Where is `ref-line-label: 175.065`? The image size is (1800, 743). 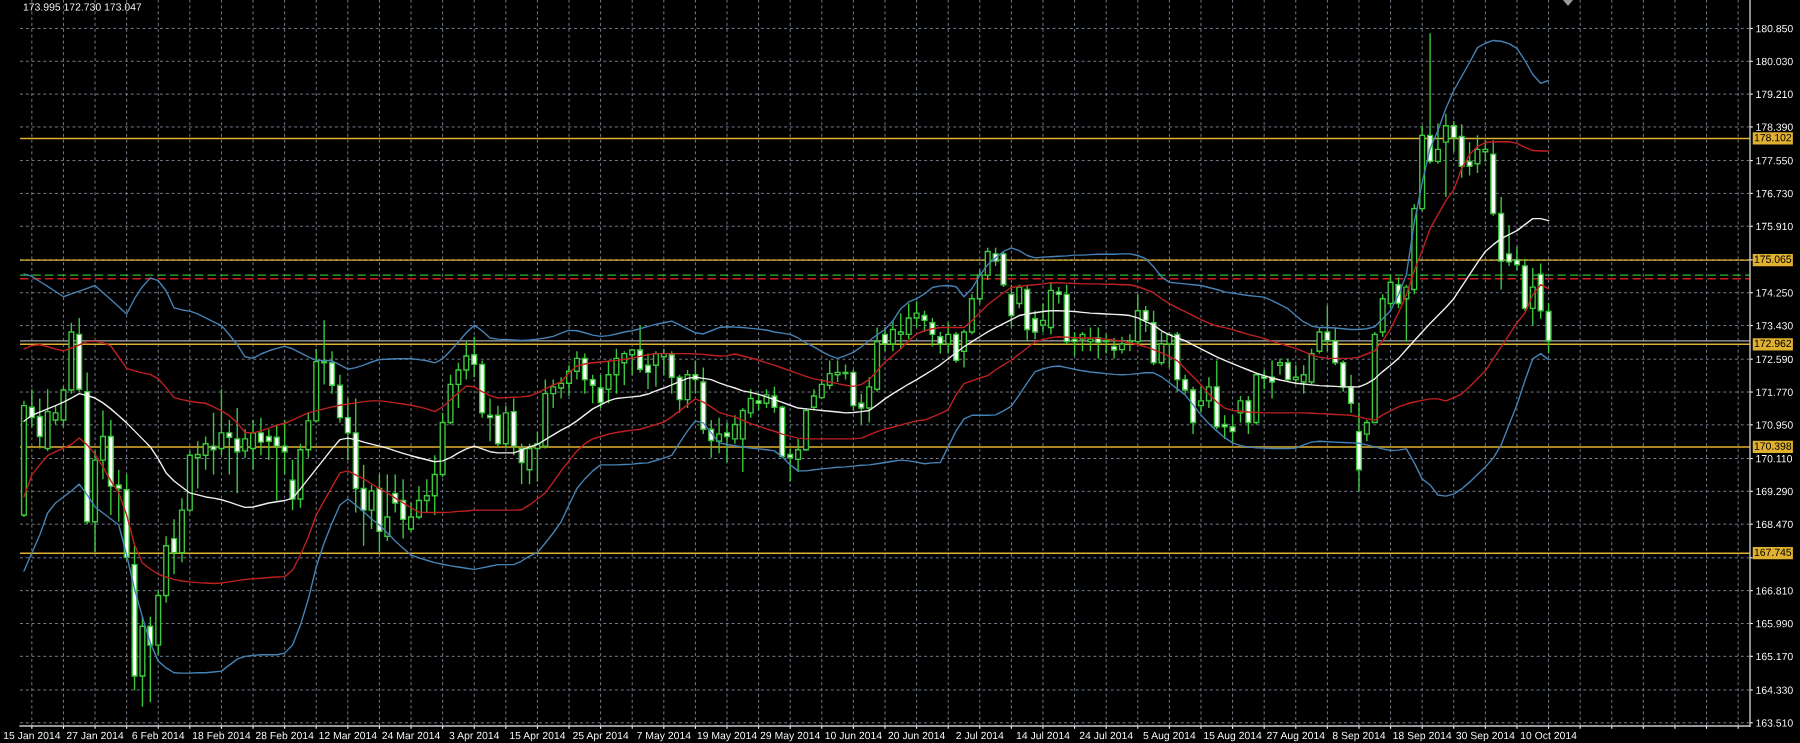
ref-line-label: 175.065 is located at coordinates (1773, 259).